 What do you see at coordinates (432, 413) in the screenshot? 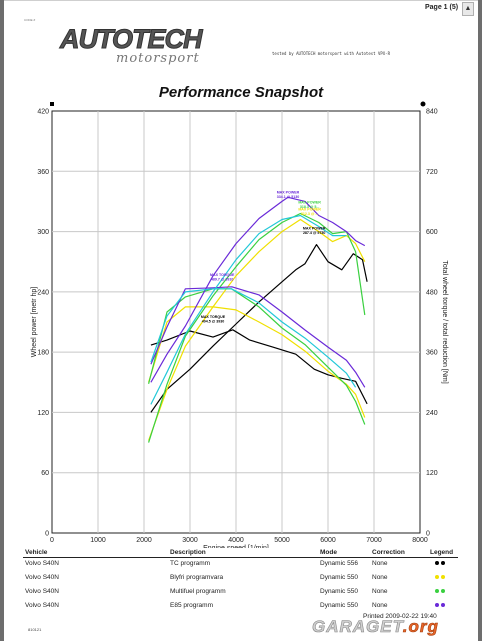
I see `y-right-tick-label: 240` at bounding box center [432, 413].